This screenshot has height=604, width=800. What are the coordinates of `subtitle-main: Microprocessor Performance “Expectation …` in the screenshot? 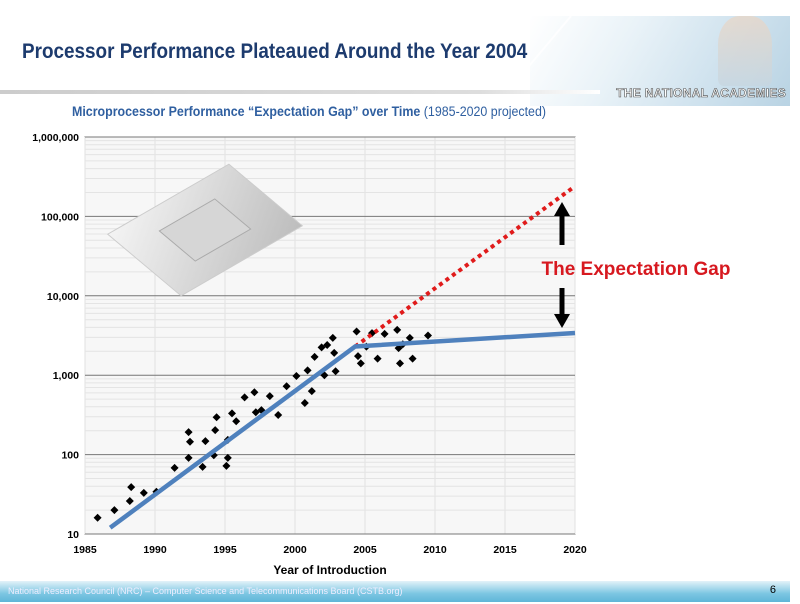 It's located at (246, 111).